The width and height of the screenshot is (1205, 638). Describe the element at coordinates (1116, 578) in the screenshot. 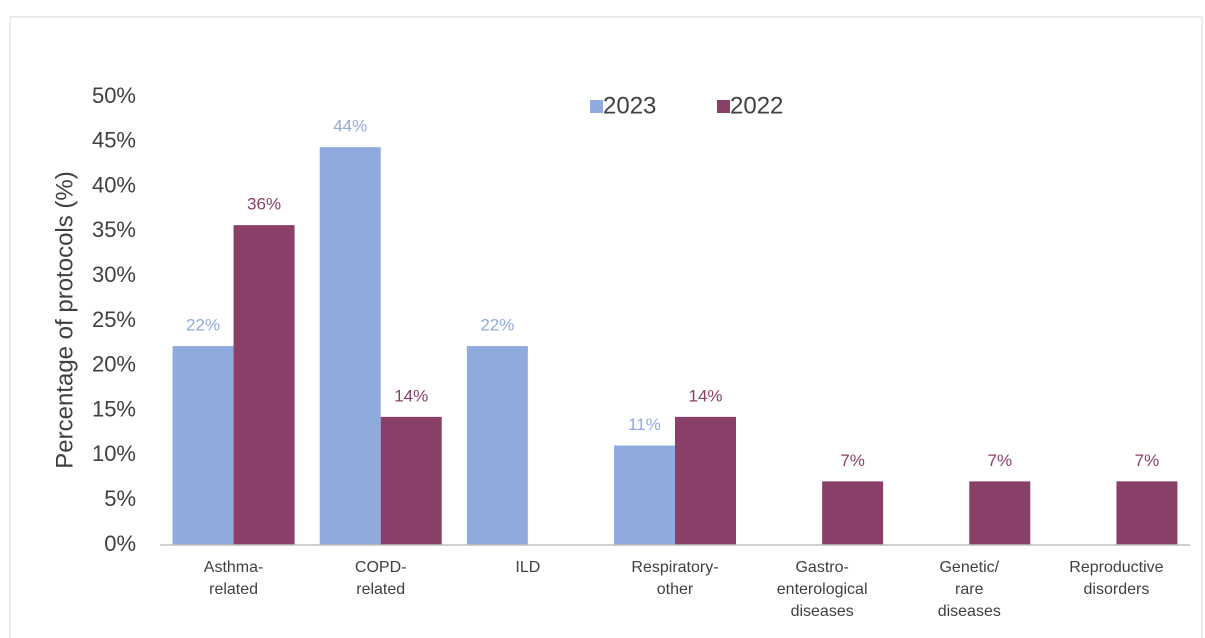

I see `x-tick-label: Reproductive disorders` at that location.